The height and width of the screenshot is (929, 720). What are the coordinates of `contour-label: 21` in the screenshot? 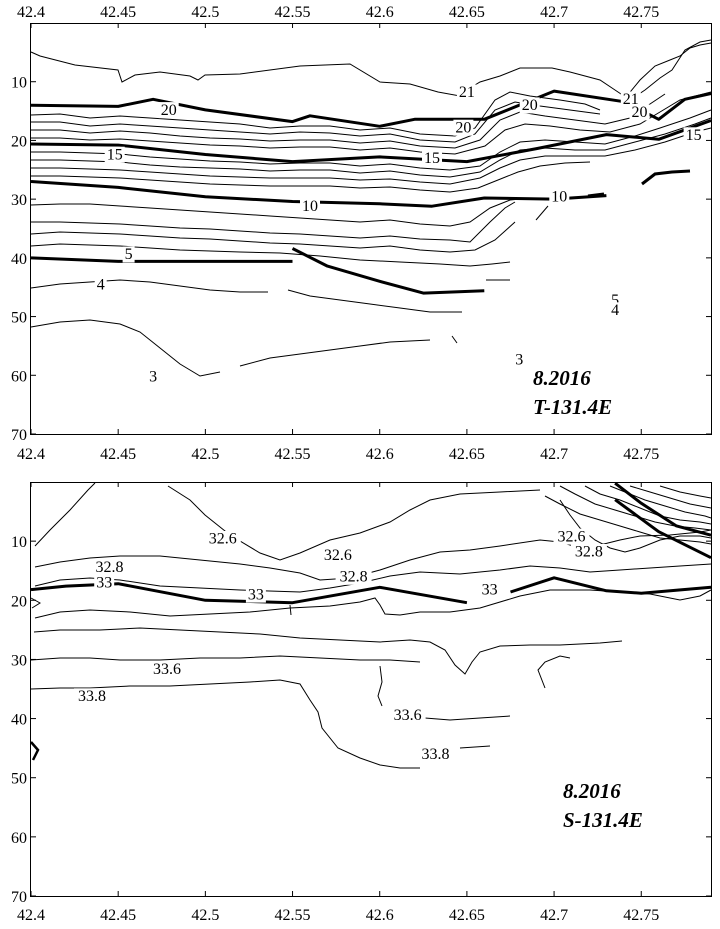 It's located at (467, 92).